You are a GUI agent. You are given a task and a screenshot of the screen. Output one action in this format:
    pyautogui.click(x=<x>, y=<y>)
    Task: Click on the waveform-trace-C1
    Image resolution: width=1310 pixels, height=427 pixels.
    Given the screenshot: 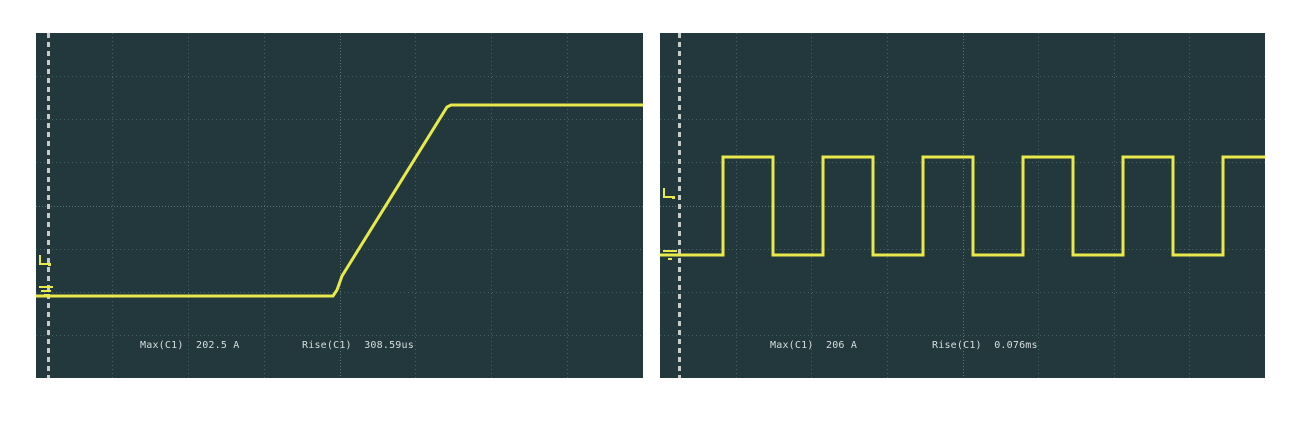 What is the action you would take?
    pyautogui.click(x=962, y=206)
    